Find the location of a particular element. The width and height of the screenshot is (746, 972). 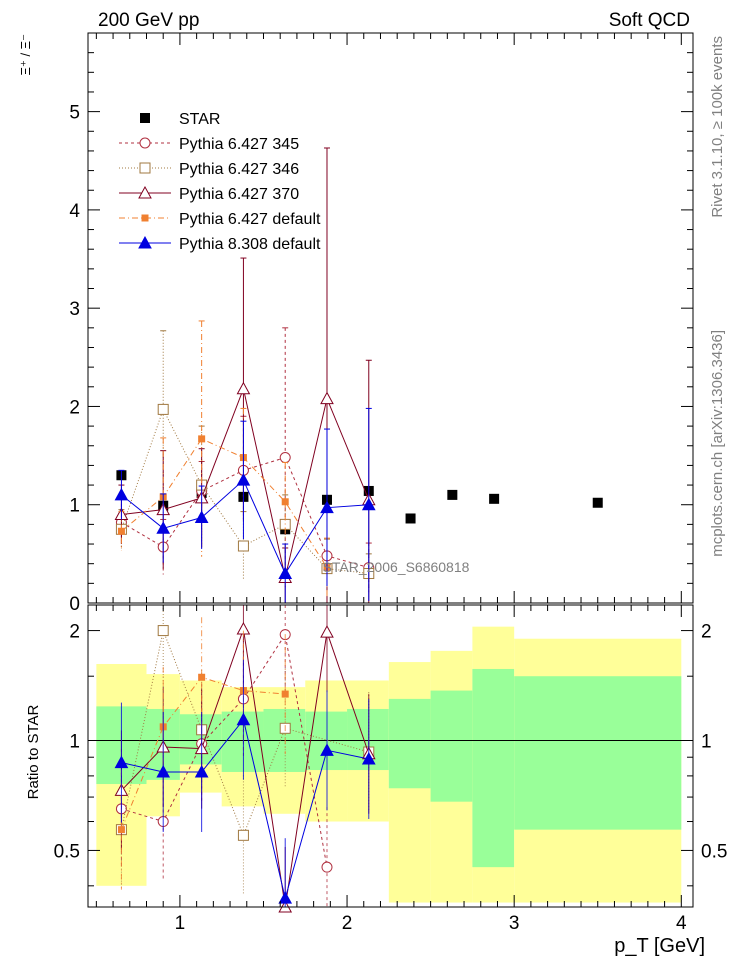

upper-y-tick-label-0: 0 is located at coordinates (74, 604).